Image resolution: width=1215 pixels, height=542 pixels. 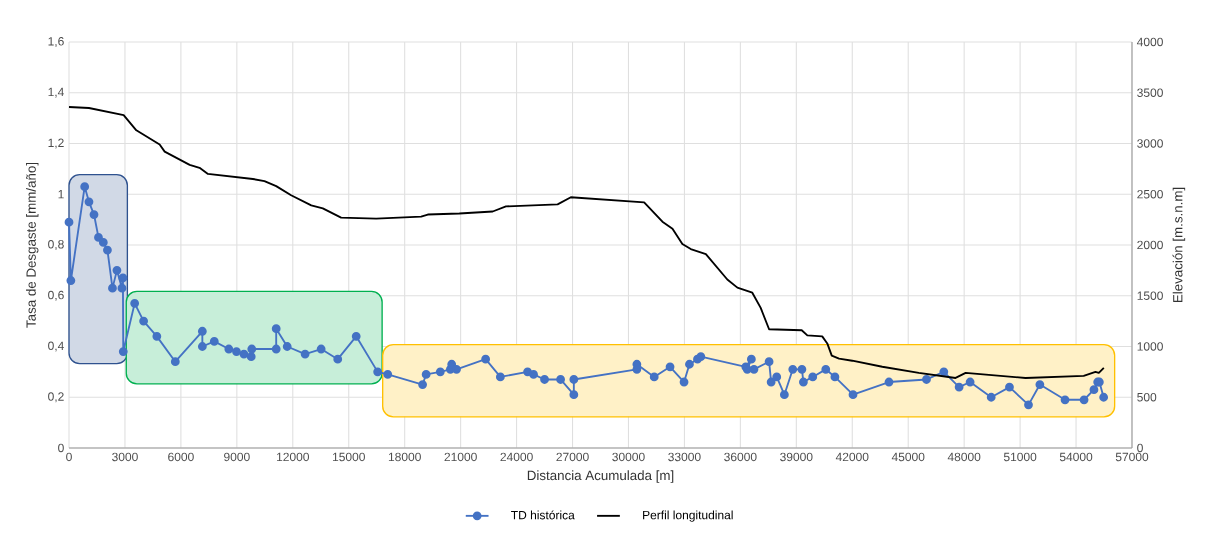 I want to click on y2-tick-label: 3500, so click(x=1150, y=92).